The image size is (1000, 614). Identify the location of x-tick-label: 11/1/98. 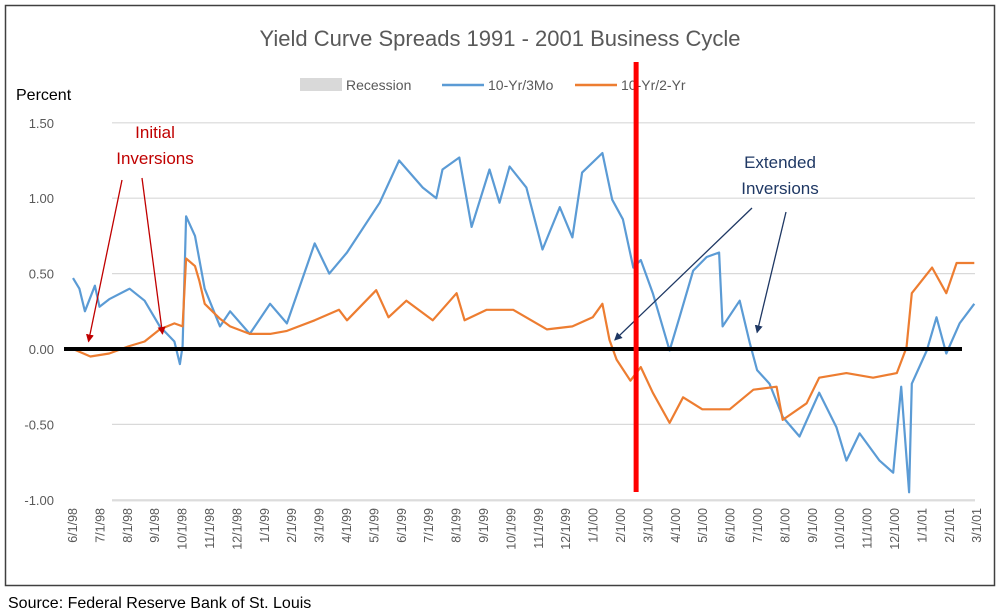
(210, 528).